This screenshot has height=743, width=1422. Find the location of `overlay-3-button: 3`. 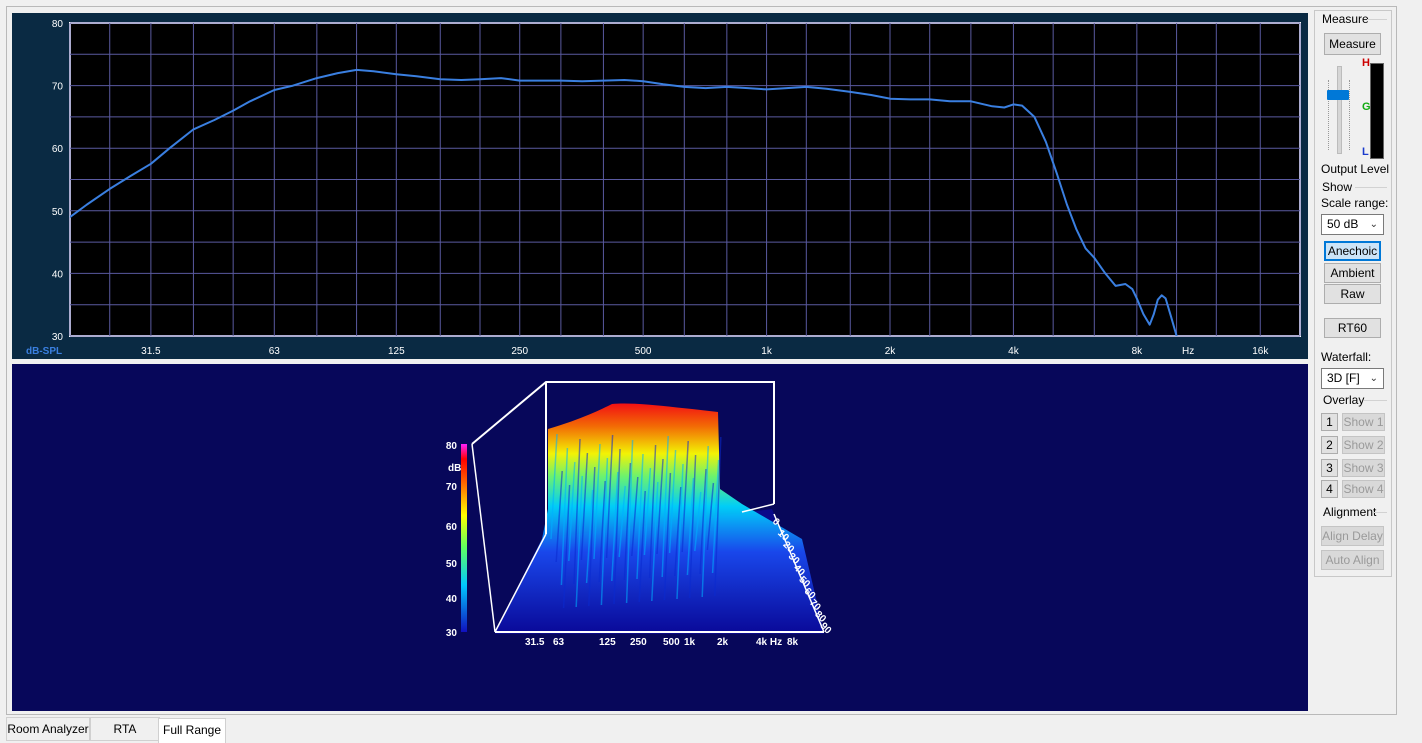

overlay-3-button: 3 is located at coordinates (1329, 468).